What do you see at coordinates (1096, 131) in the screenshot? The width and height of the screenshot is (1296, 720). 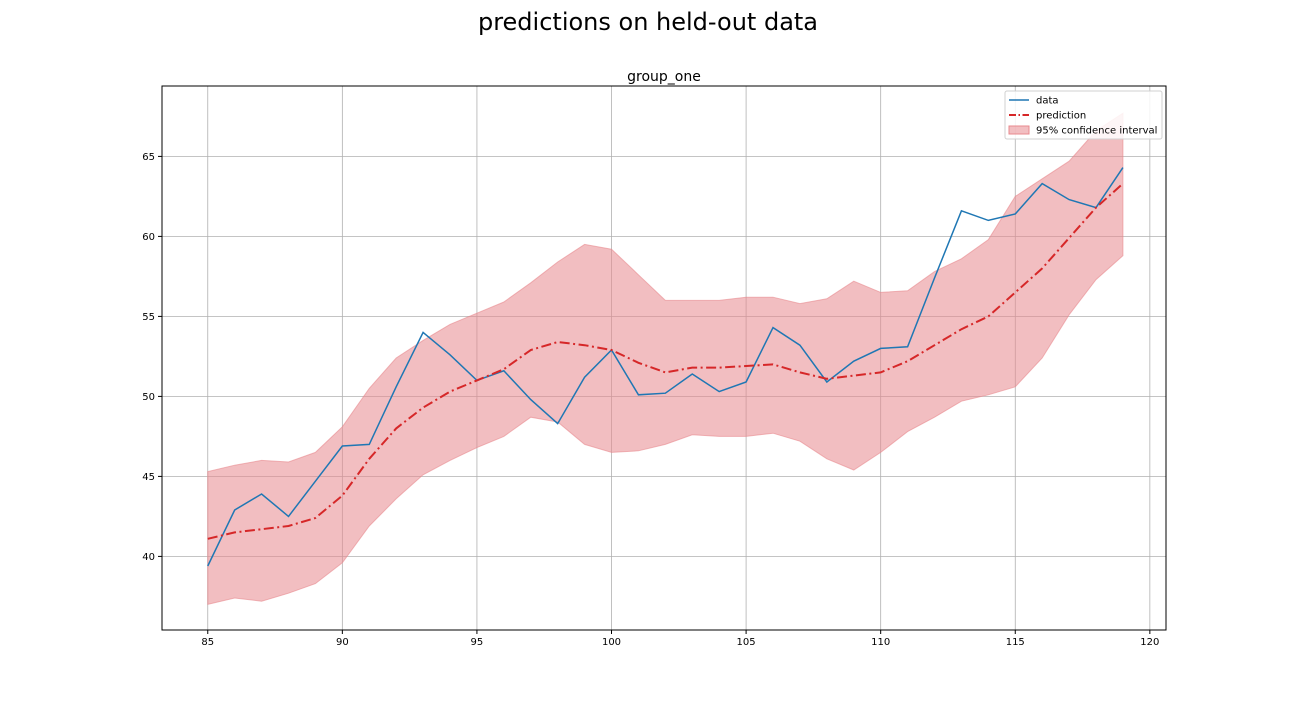 I see `legend-label: 95% confidence interval` at bounding box center [1096, 131].